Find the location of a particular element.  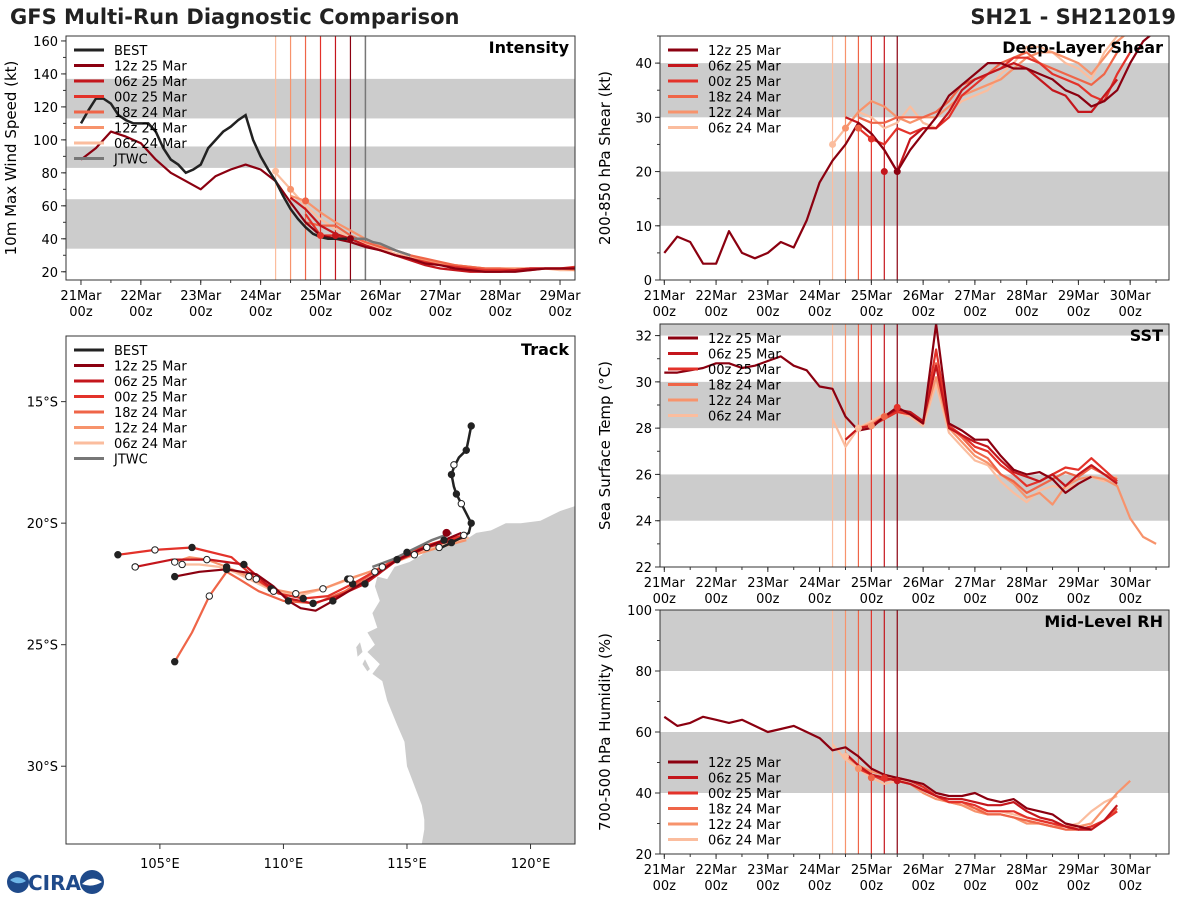

sst-legend-label: 06z 24 Mar is located at coordinates (744, 417).